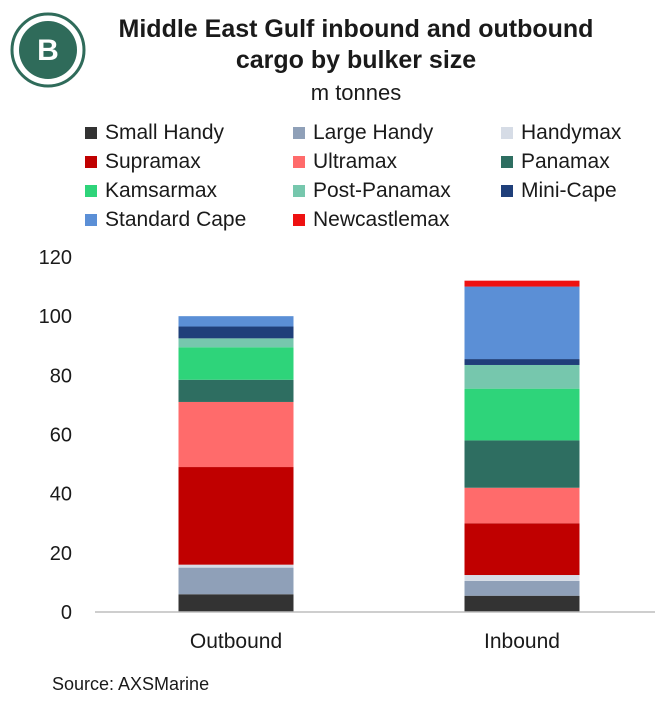 Image resolution: width=670 pixels, height=710 pixels. I want to click on y-tick-label: 100, so click(55, 317).